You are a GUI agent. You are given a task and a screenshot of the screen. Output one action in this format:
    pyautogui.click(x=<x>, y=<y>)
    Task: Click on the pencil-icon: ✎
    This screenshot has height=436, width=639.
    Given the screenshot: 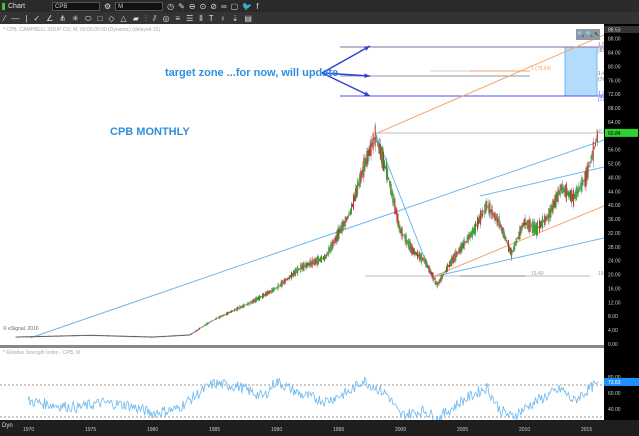 What is the action you would take?
    pyautogui.click(x=181, y=6)
    